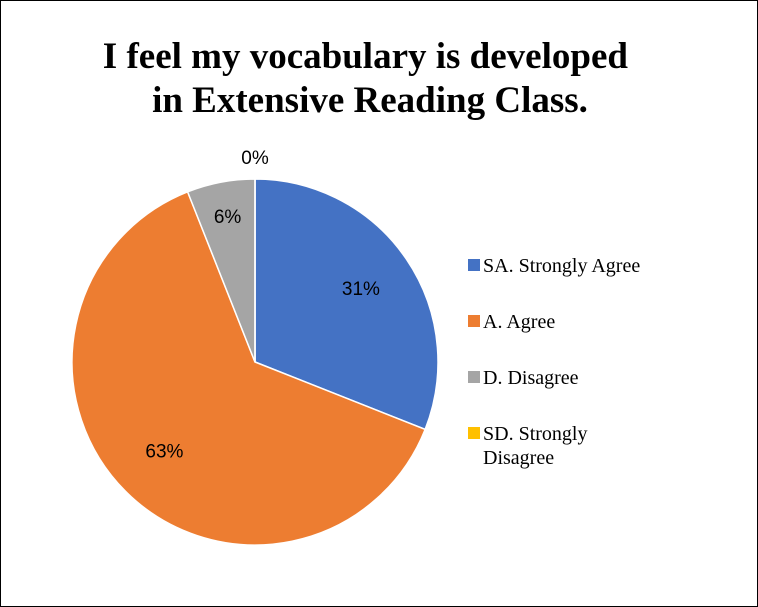 The width and height of the screenshot is (758, 607). I want to click on data-label: 31%, so click(361, 289).